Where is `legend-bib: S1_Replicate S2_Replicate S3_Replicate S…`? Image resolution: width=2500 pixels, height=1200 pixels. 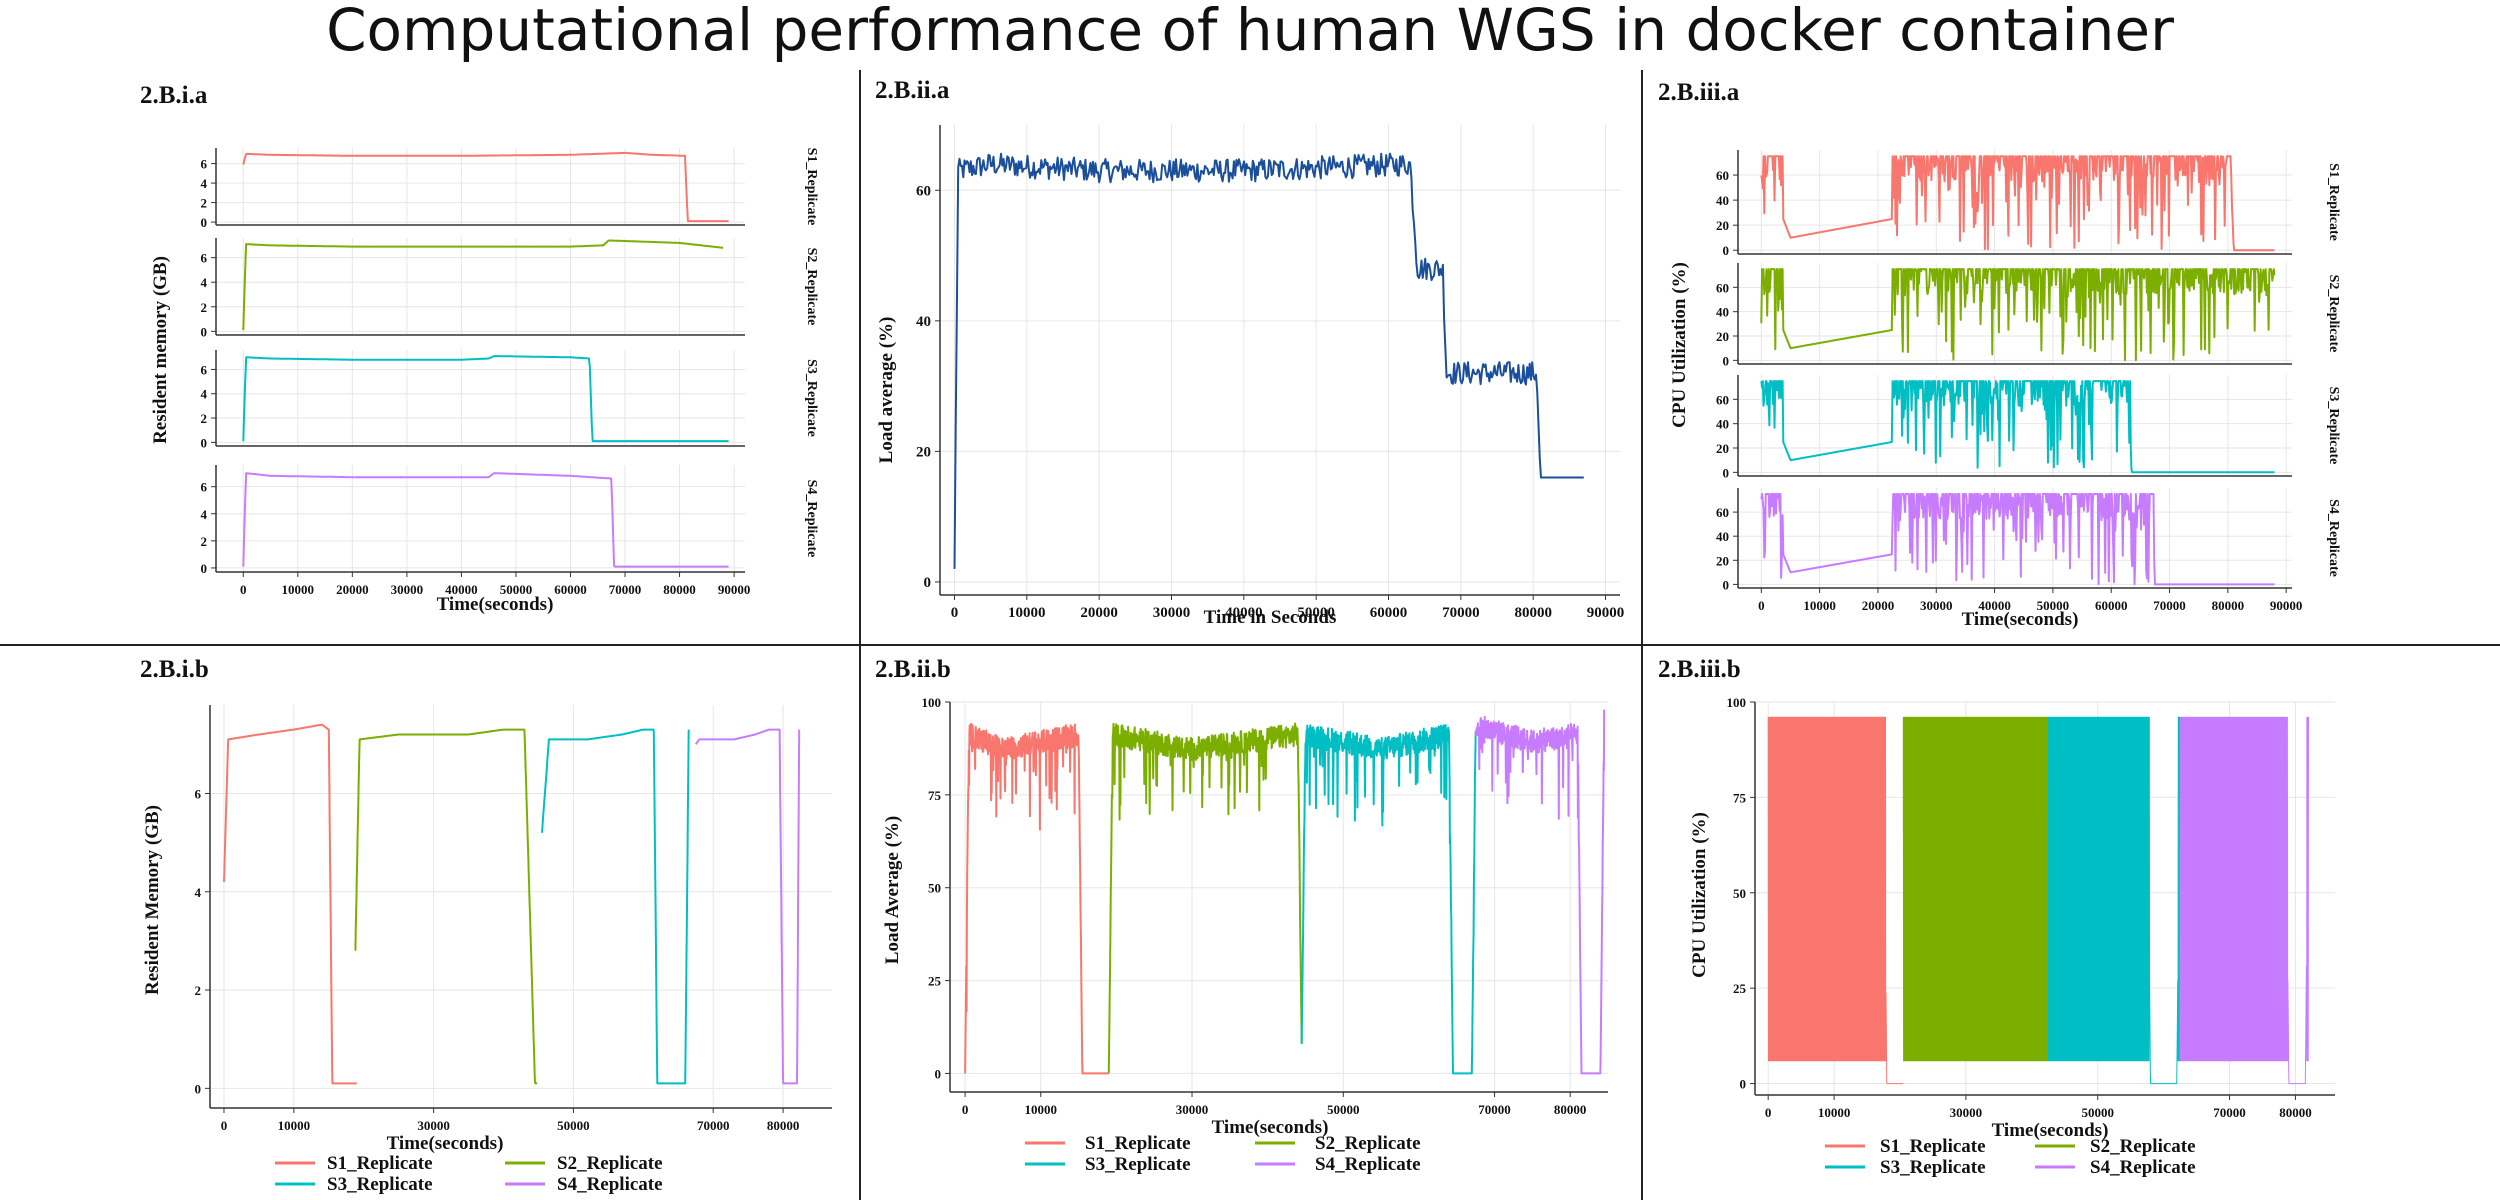 legend-bib: S1_Replicate S2_Replicate S3_Replicate S… is located at coordinates (469, 1174).